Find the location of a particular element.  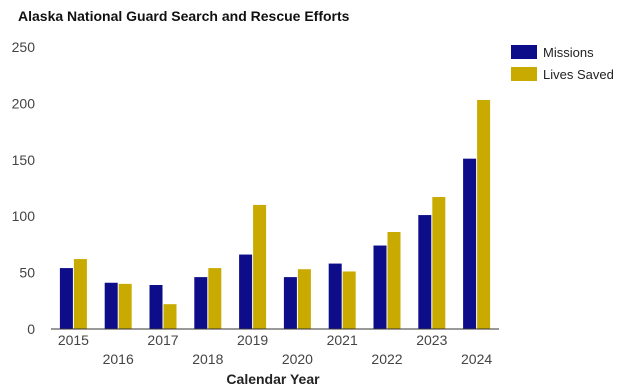

y-tick-label: 200 is located at coordinates (24, 103).